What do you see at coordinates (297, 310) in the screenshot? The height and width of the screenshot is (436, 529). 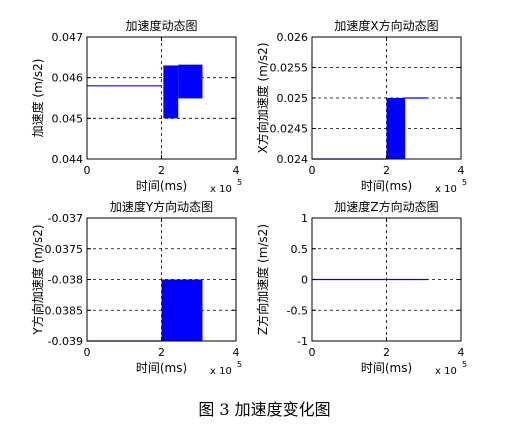 I see `y-tick-label: -0.5` at bounding box center [297, 310].